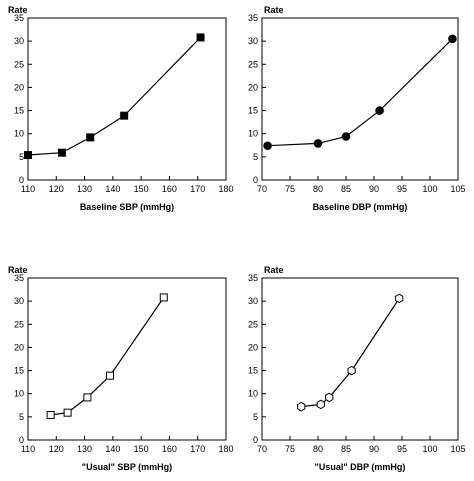 The image size is (474, 481). What do you see at coordinates (127, 467) in the screenshot?
I see `x-axis-label: "Usual" SBP (mmHg)` at bounding box center [127, 467].